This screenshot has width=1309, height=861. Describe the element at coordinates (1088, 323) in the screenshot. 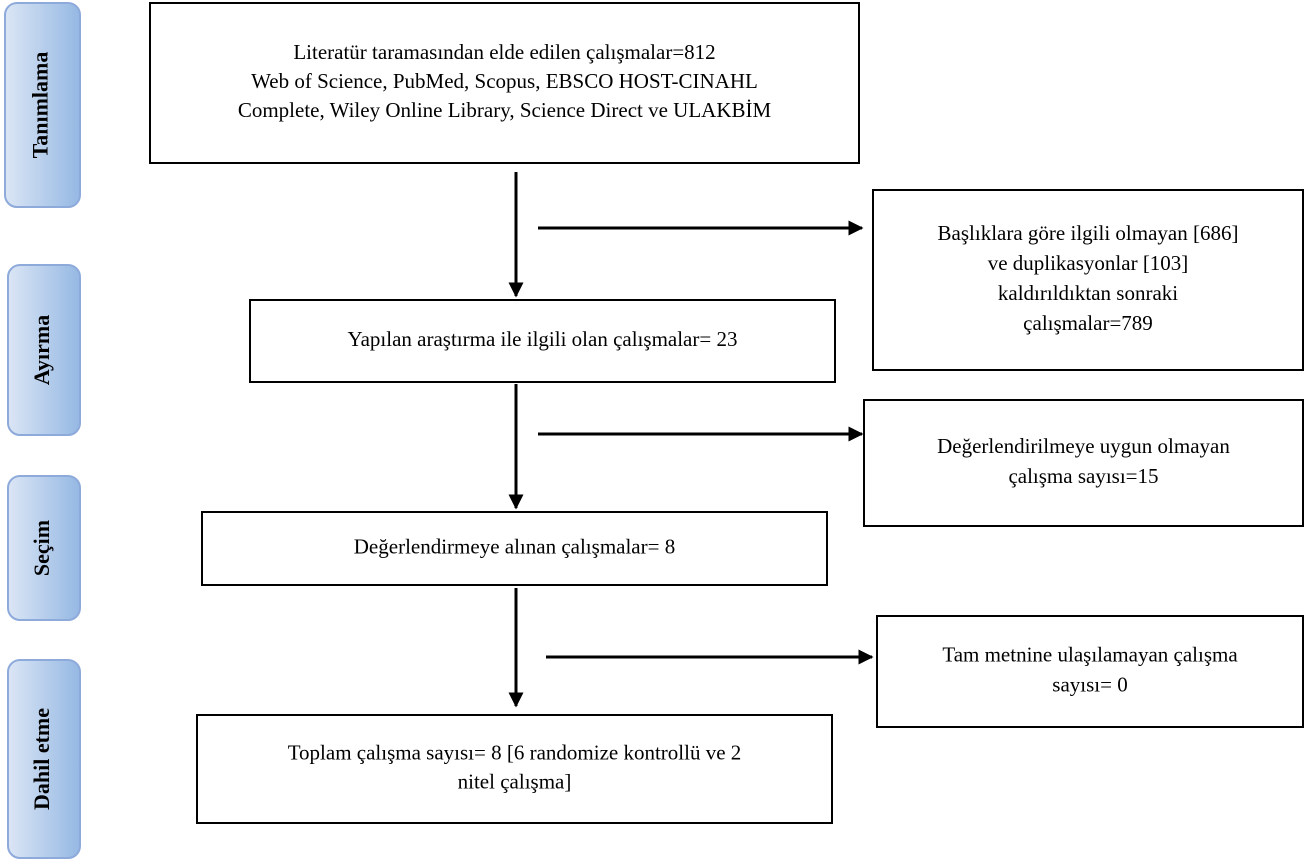

I see `exclusion-box-text: çalışmalar=789` at that location.